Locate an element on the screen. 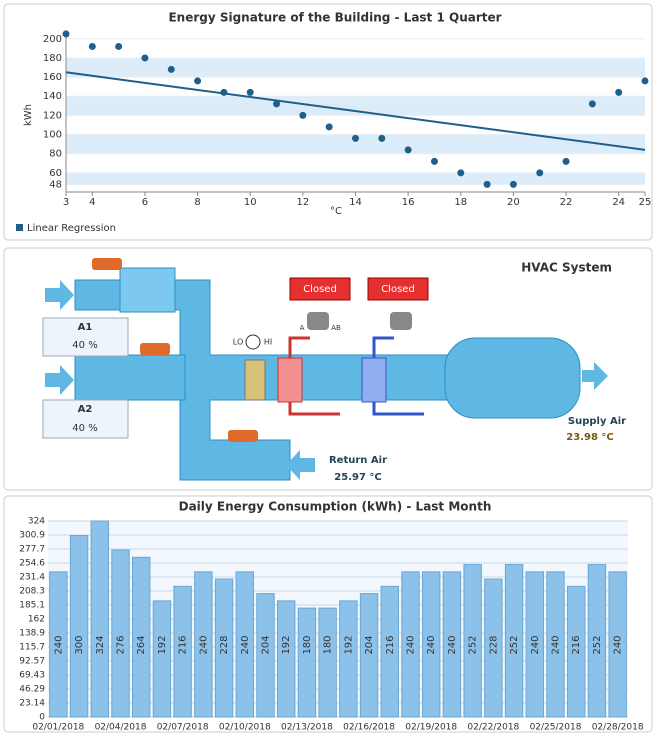  supply-value: 23.98 °C is located at coordinates (589, 437).